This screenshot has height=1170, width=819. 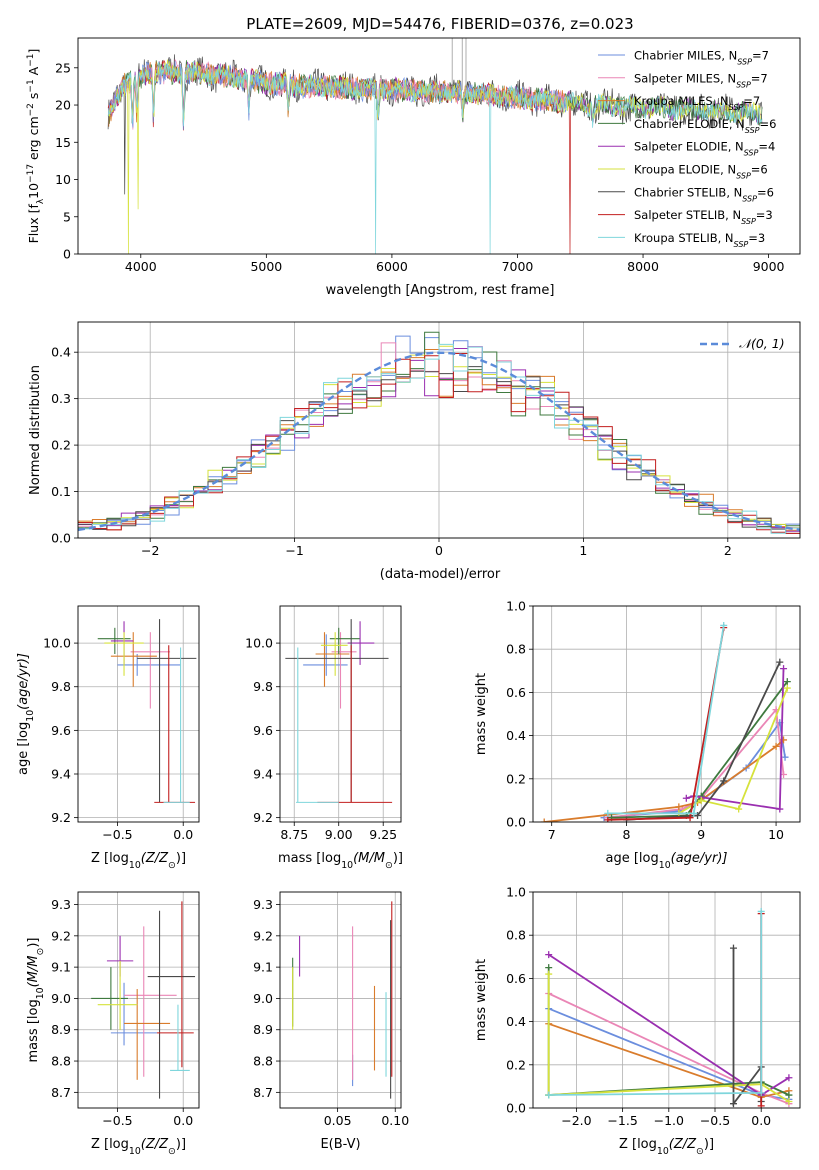 What do you see at coordinates (263, 730) in the screenshot?
I see `y-tick-label: 9.6` at bounding box center [263, 730].